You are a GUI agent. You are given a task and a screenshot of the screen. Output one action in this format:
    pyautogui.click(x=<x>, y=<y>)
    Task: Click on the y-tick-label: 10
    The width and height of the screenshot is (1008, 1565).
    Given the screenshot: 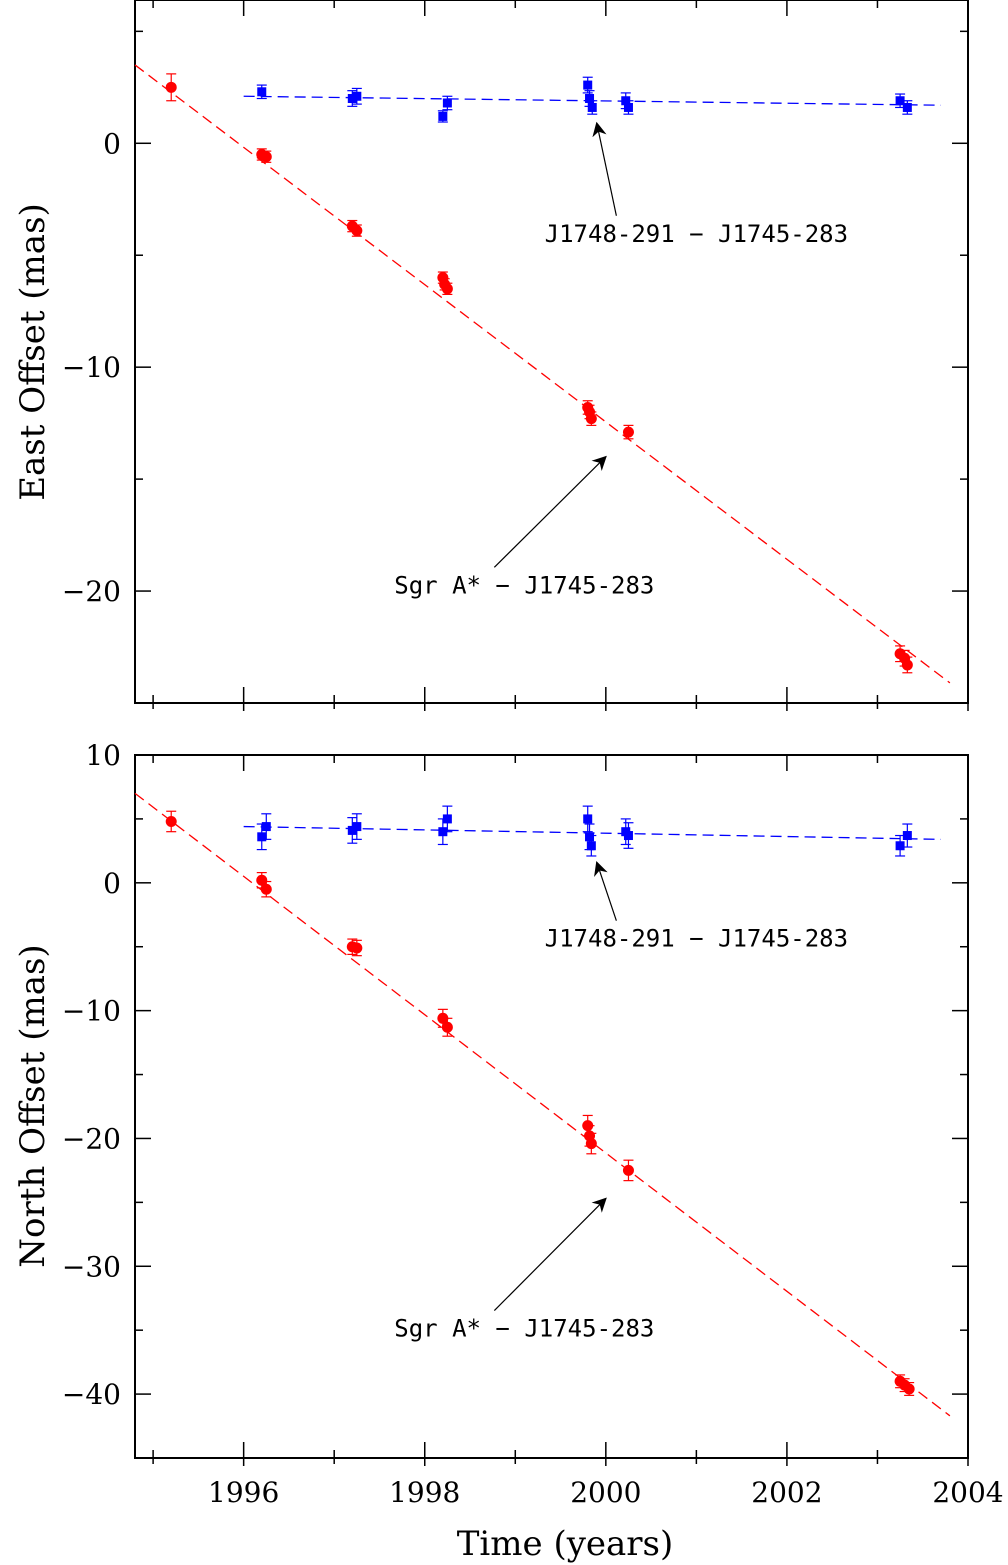 What is the action you would take?
    pyautogui.click(x=103, y=755)
    